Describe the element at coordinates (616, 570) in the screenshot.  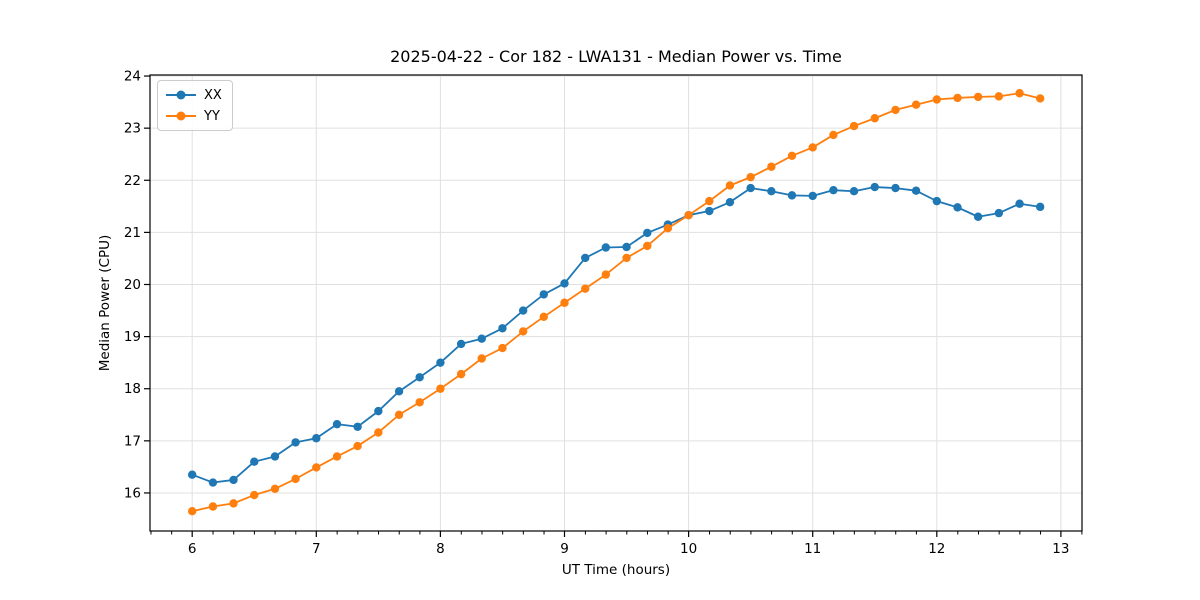
I see `x-axis-label: UT Time (hours)` at that location.